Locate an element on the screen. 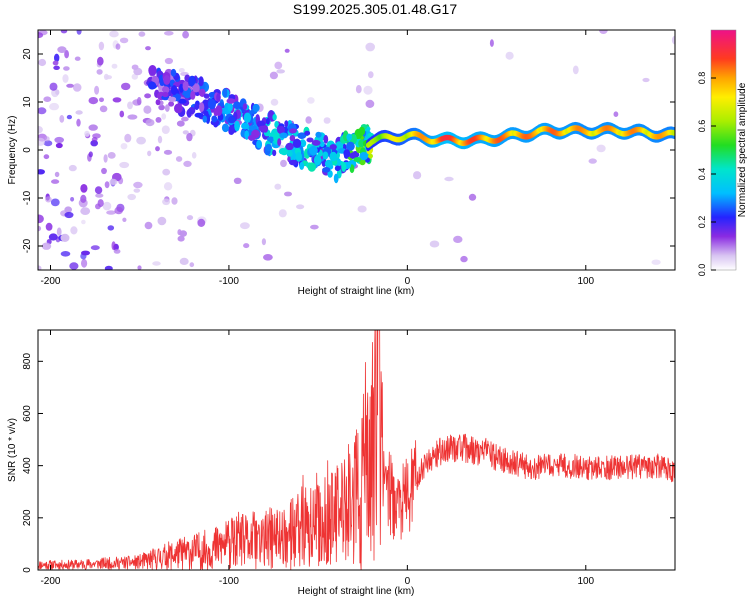  spectrogram-ytick-label: 20 is located at coordinates (27, 54).